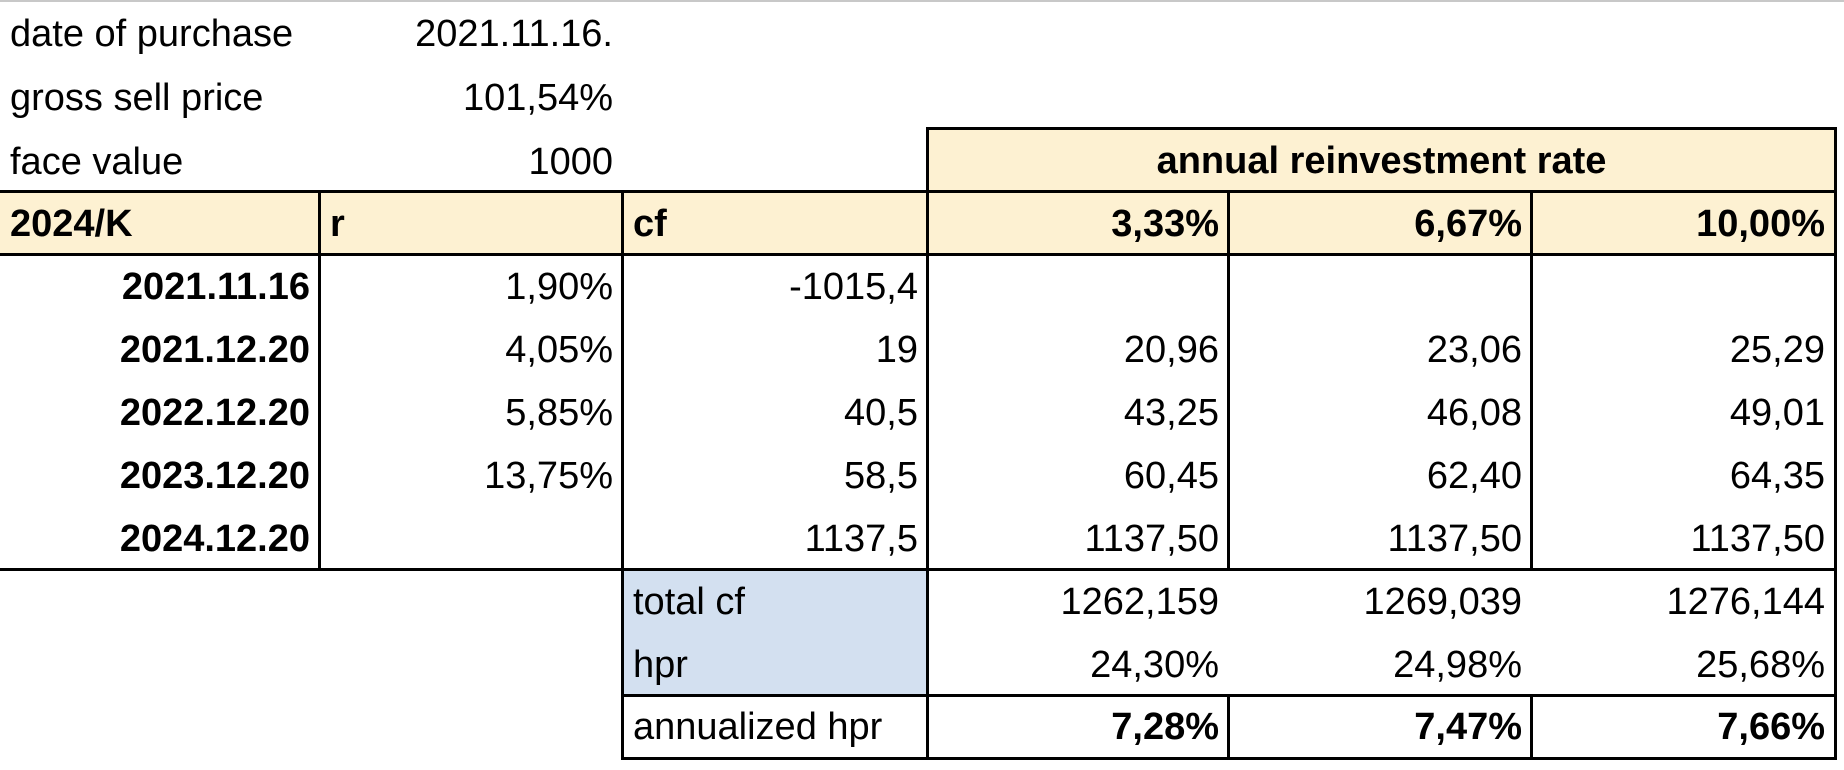  Describe the element at coordinates (1443, 601) in the screenshot. I see `total-cf-rate-2: 1269,039` at that location.